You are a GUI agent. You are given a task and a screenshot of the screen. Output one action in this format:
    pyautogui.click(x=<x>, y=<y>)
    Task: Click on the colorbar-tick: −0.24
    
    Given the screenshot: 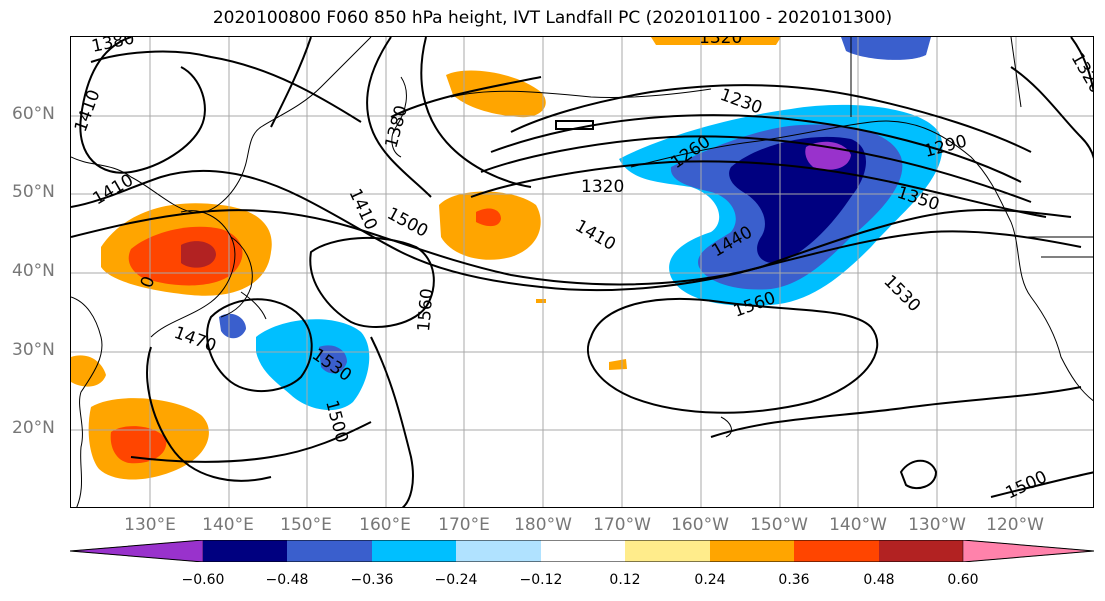 What is the action you would take?
    pyautogui.click(x=456, y=580)
    